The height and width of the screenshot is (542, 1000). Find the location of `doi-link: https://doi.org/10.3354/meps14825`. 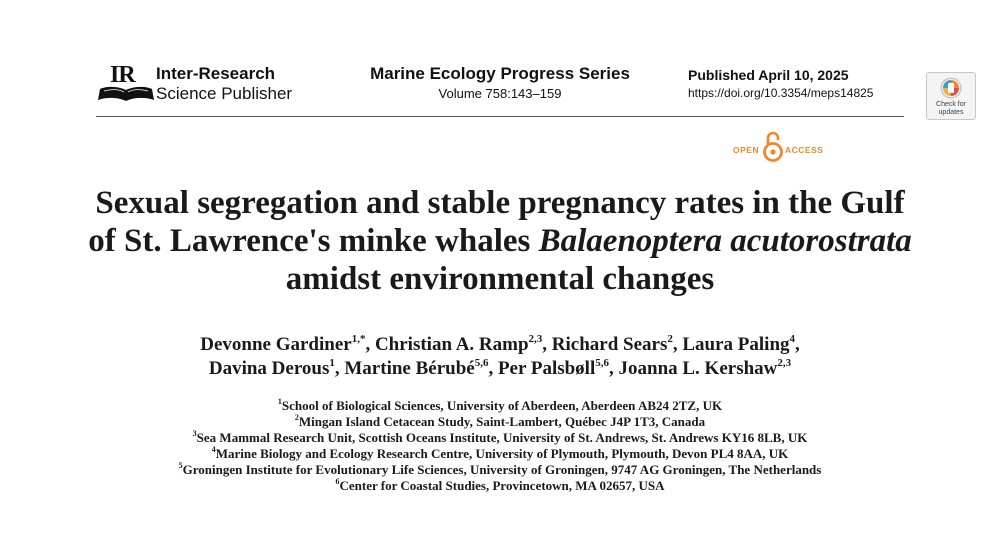

doi-link: https://doi.org/10.3354/meps14825 is located at coordinates (781, 93).